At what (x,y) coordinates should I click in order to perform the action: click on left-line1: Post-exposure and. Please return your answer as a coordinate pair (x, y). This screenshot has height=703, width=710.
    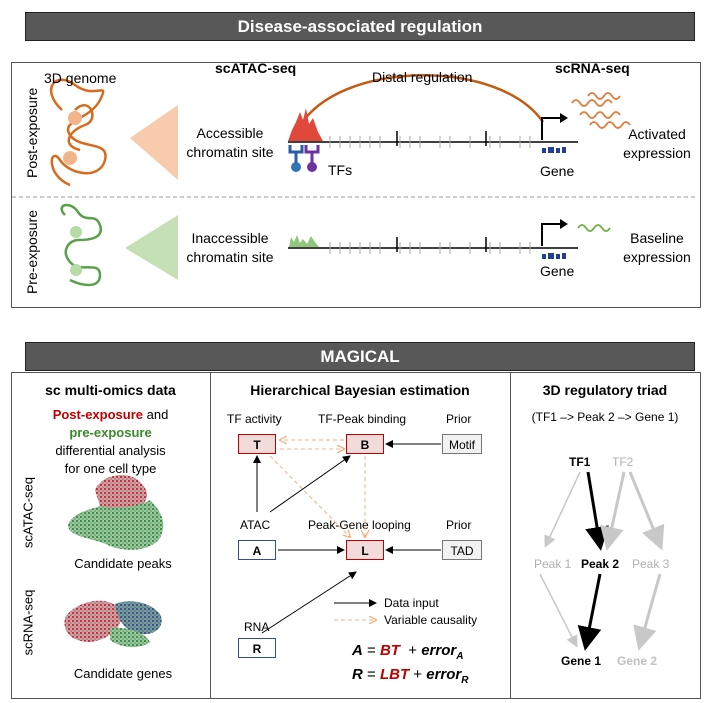
    Looking at the image, I should click on (110, 414).